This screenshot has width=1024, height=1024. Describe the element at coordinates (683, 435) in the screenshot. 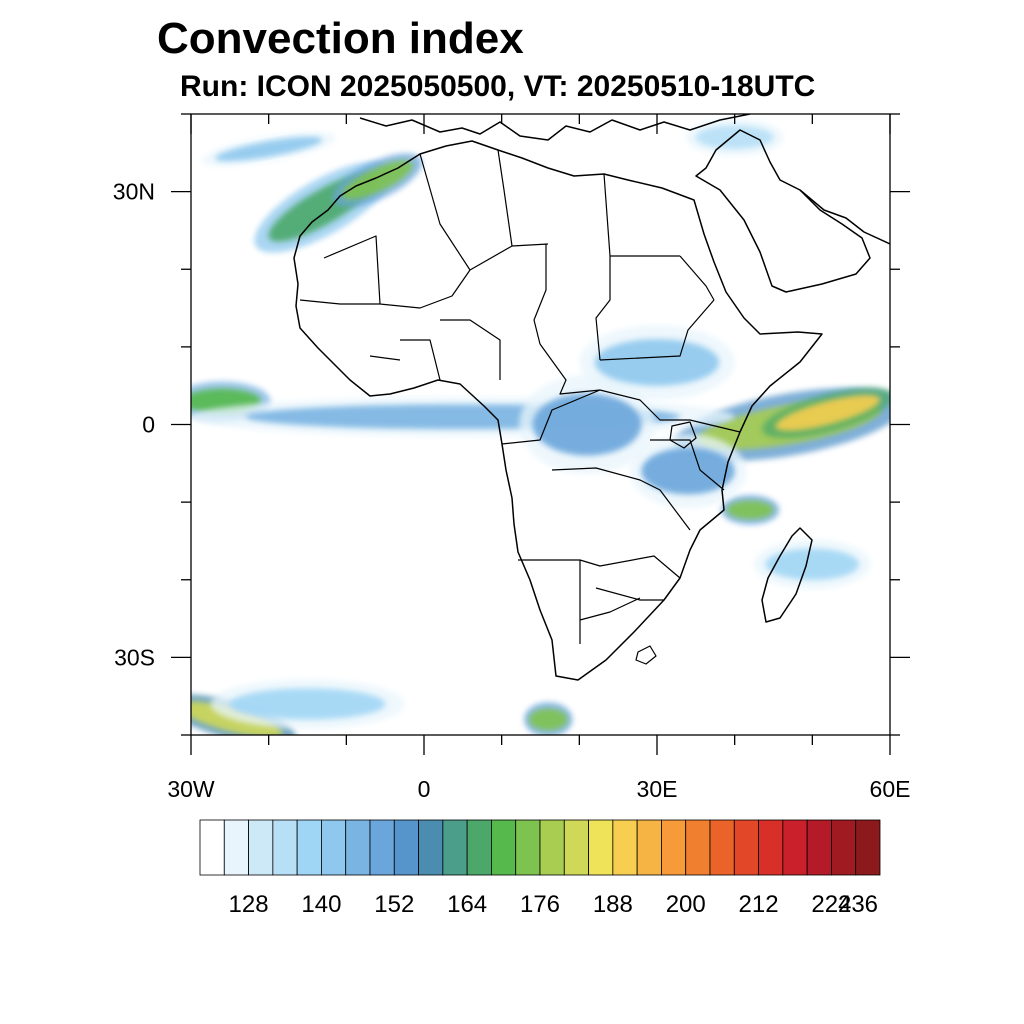

I see `lake-victoria` at that location.